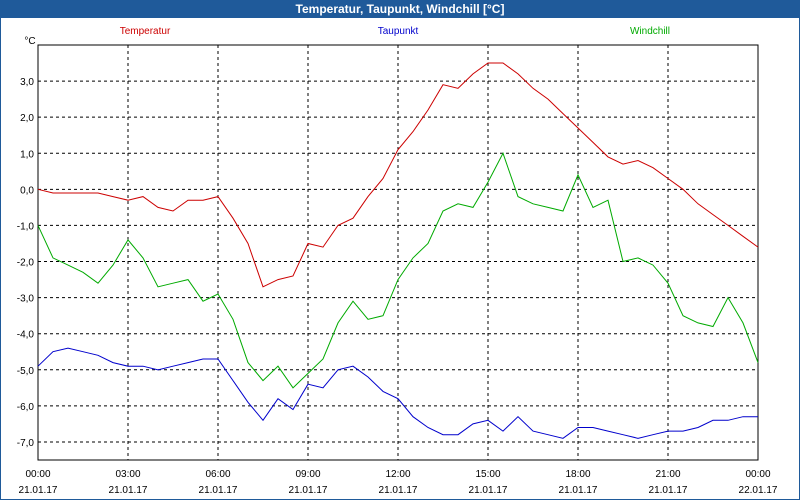 This screenshot has width=800, height=500. What do you see at coordinates (577, 474) in the screenshot?
I see `x-tick-time: 18:00` at bounding box center [577, 474].